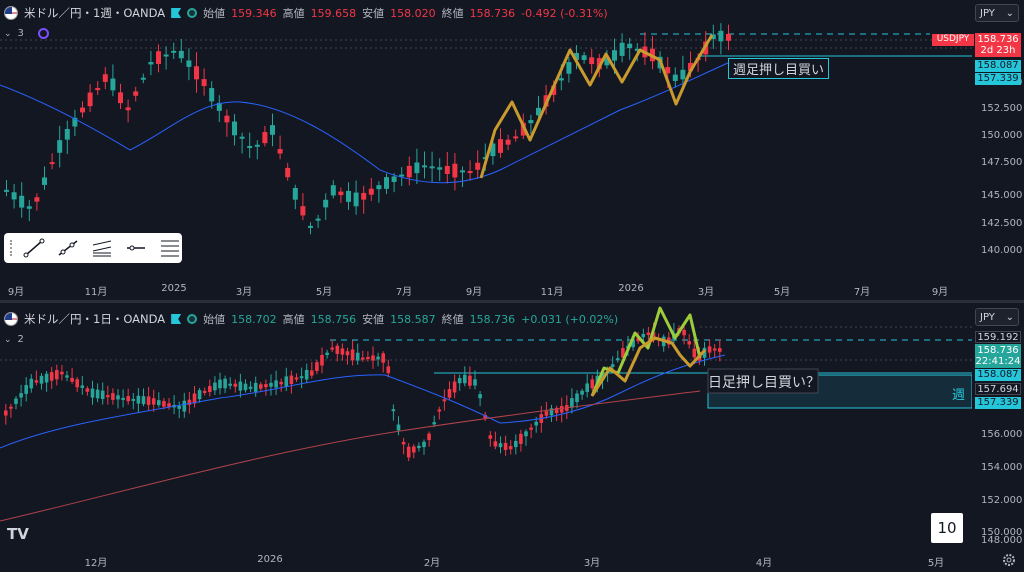 This screenshot has width=1024, height=572. What do you see at coordinates (1002, 500) in the screenshot?
I see `price-tick: 152.000` at bounding box center [1002, 500].